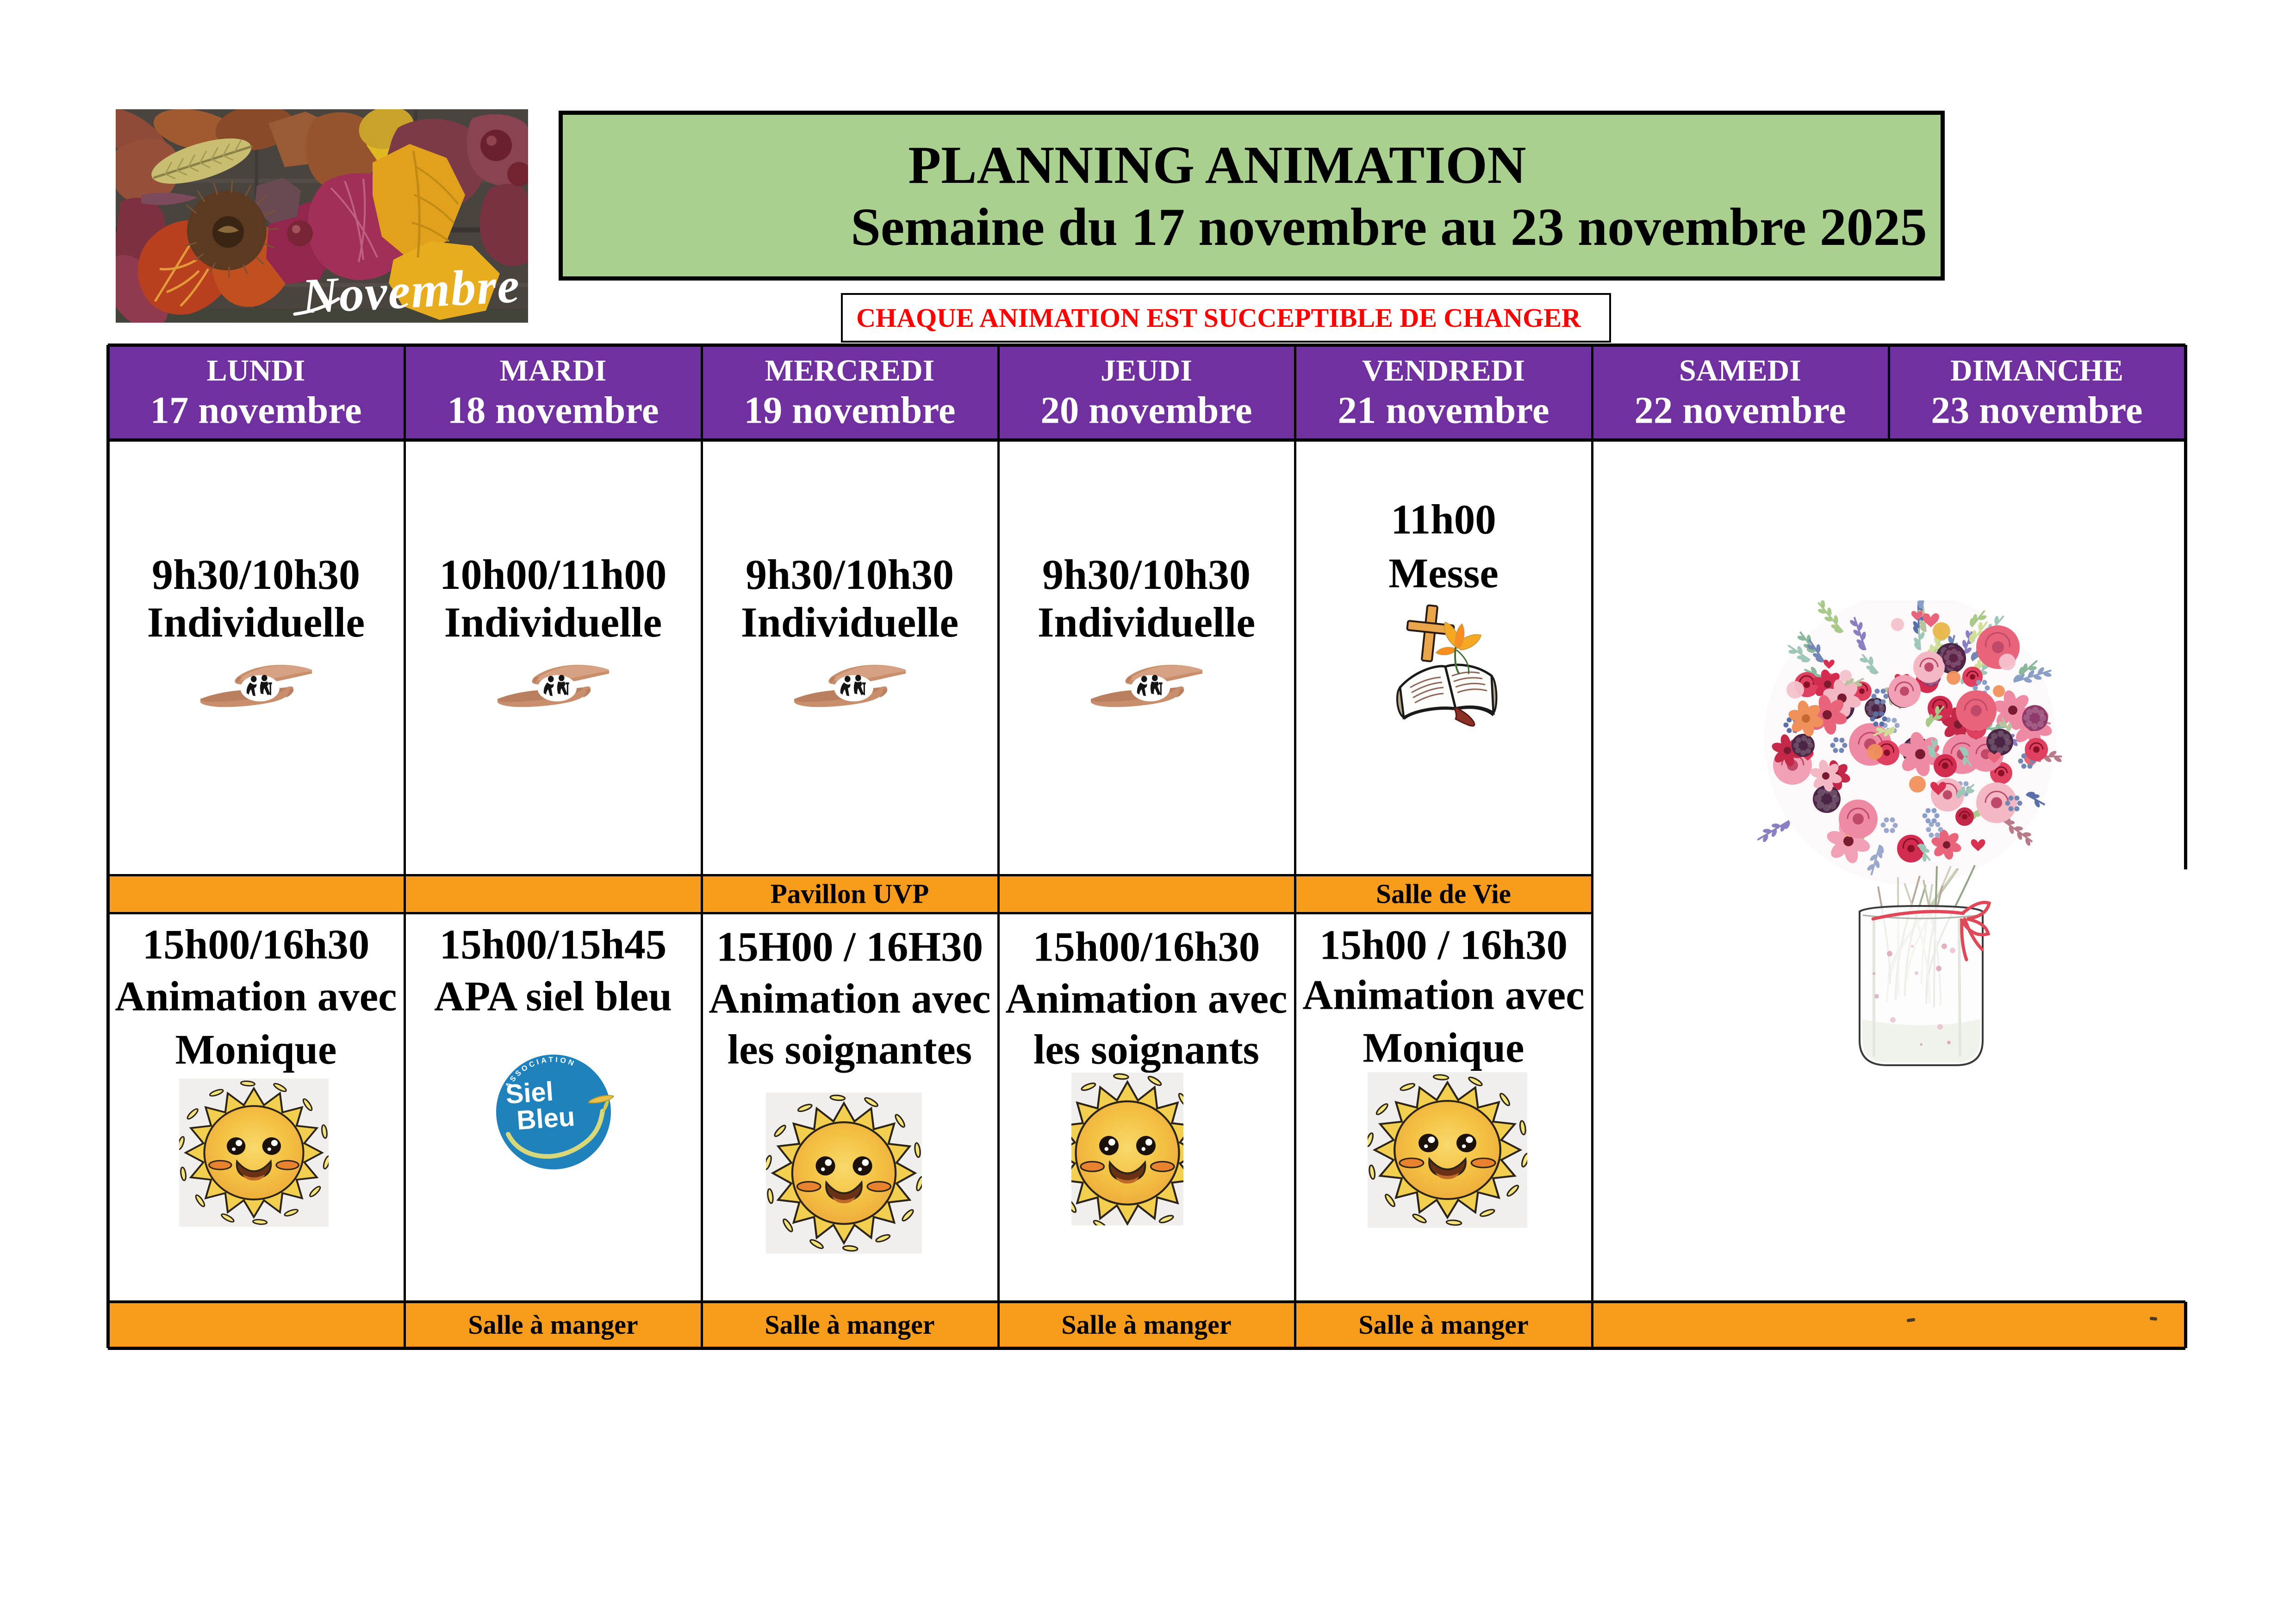 The image size is (2296, 1624). What do you see at coordinates (546, 1118) in the screenshot?
I see `svg-text: Bleu` at bounding box center [546, 1118].